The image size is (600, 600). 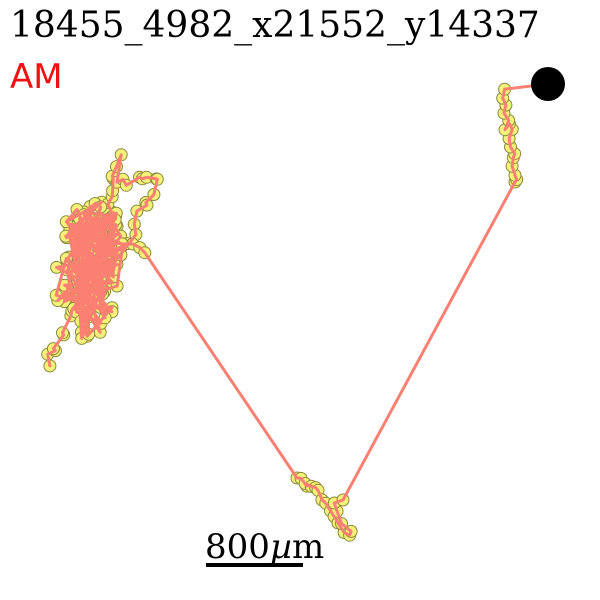 I want to click on end-position-marker, so click(x=548, y=84).